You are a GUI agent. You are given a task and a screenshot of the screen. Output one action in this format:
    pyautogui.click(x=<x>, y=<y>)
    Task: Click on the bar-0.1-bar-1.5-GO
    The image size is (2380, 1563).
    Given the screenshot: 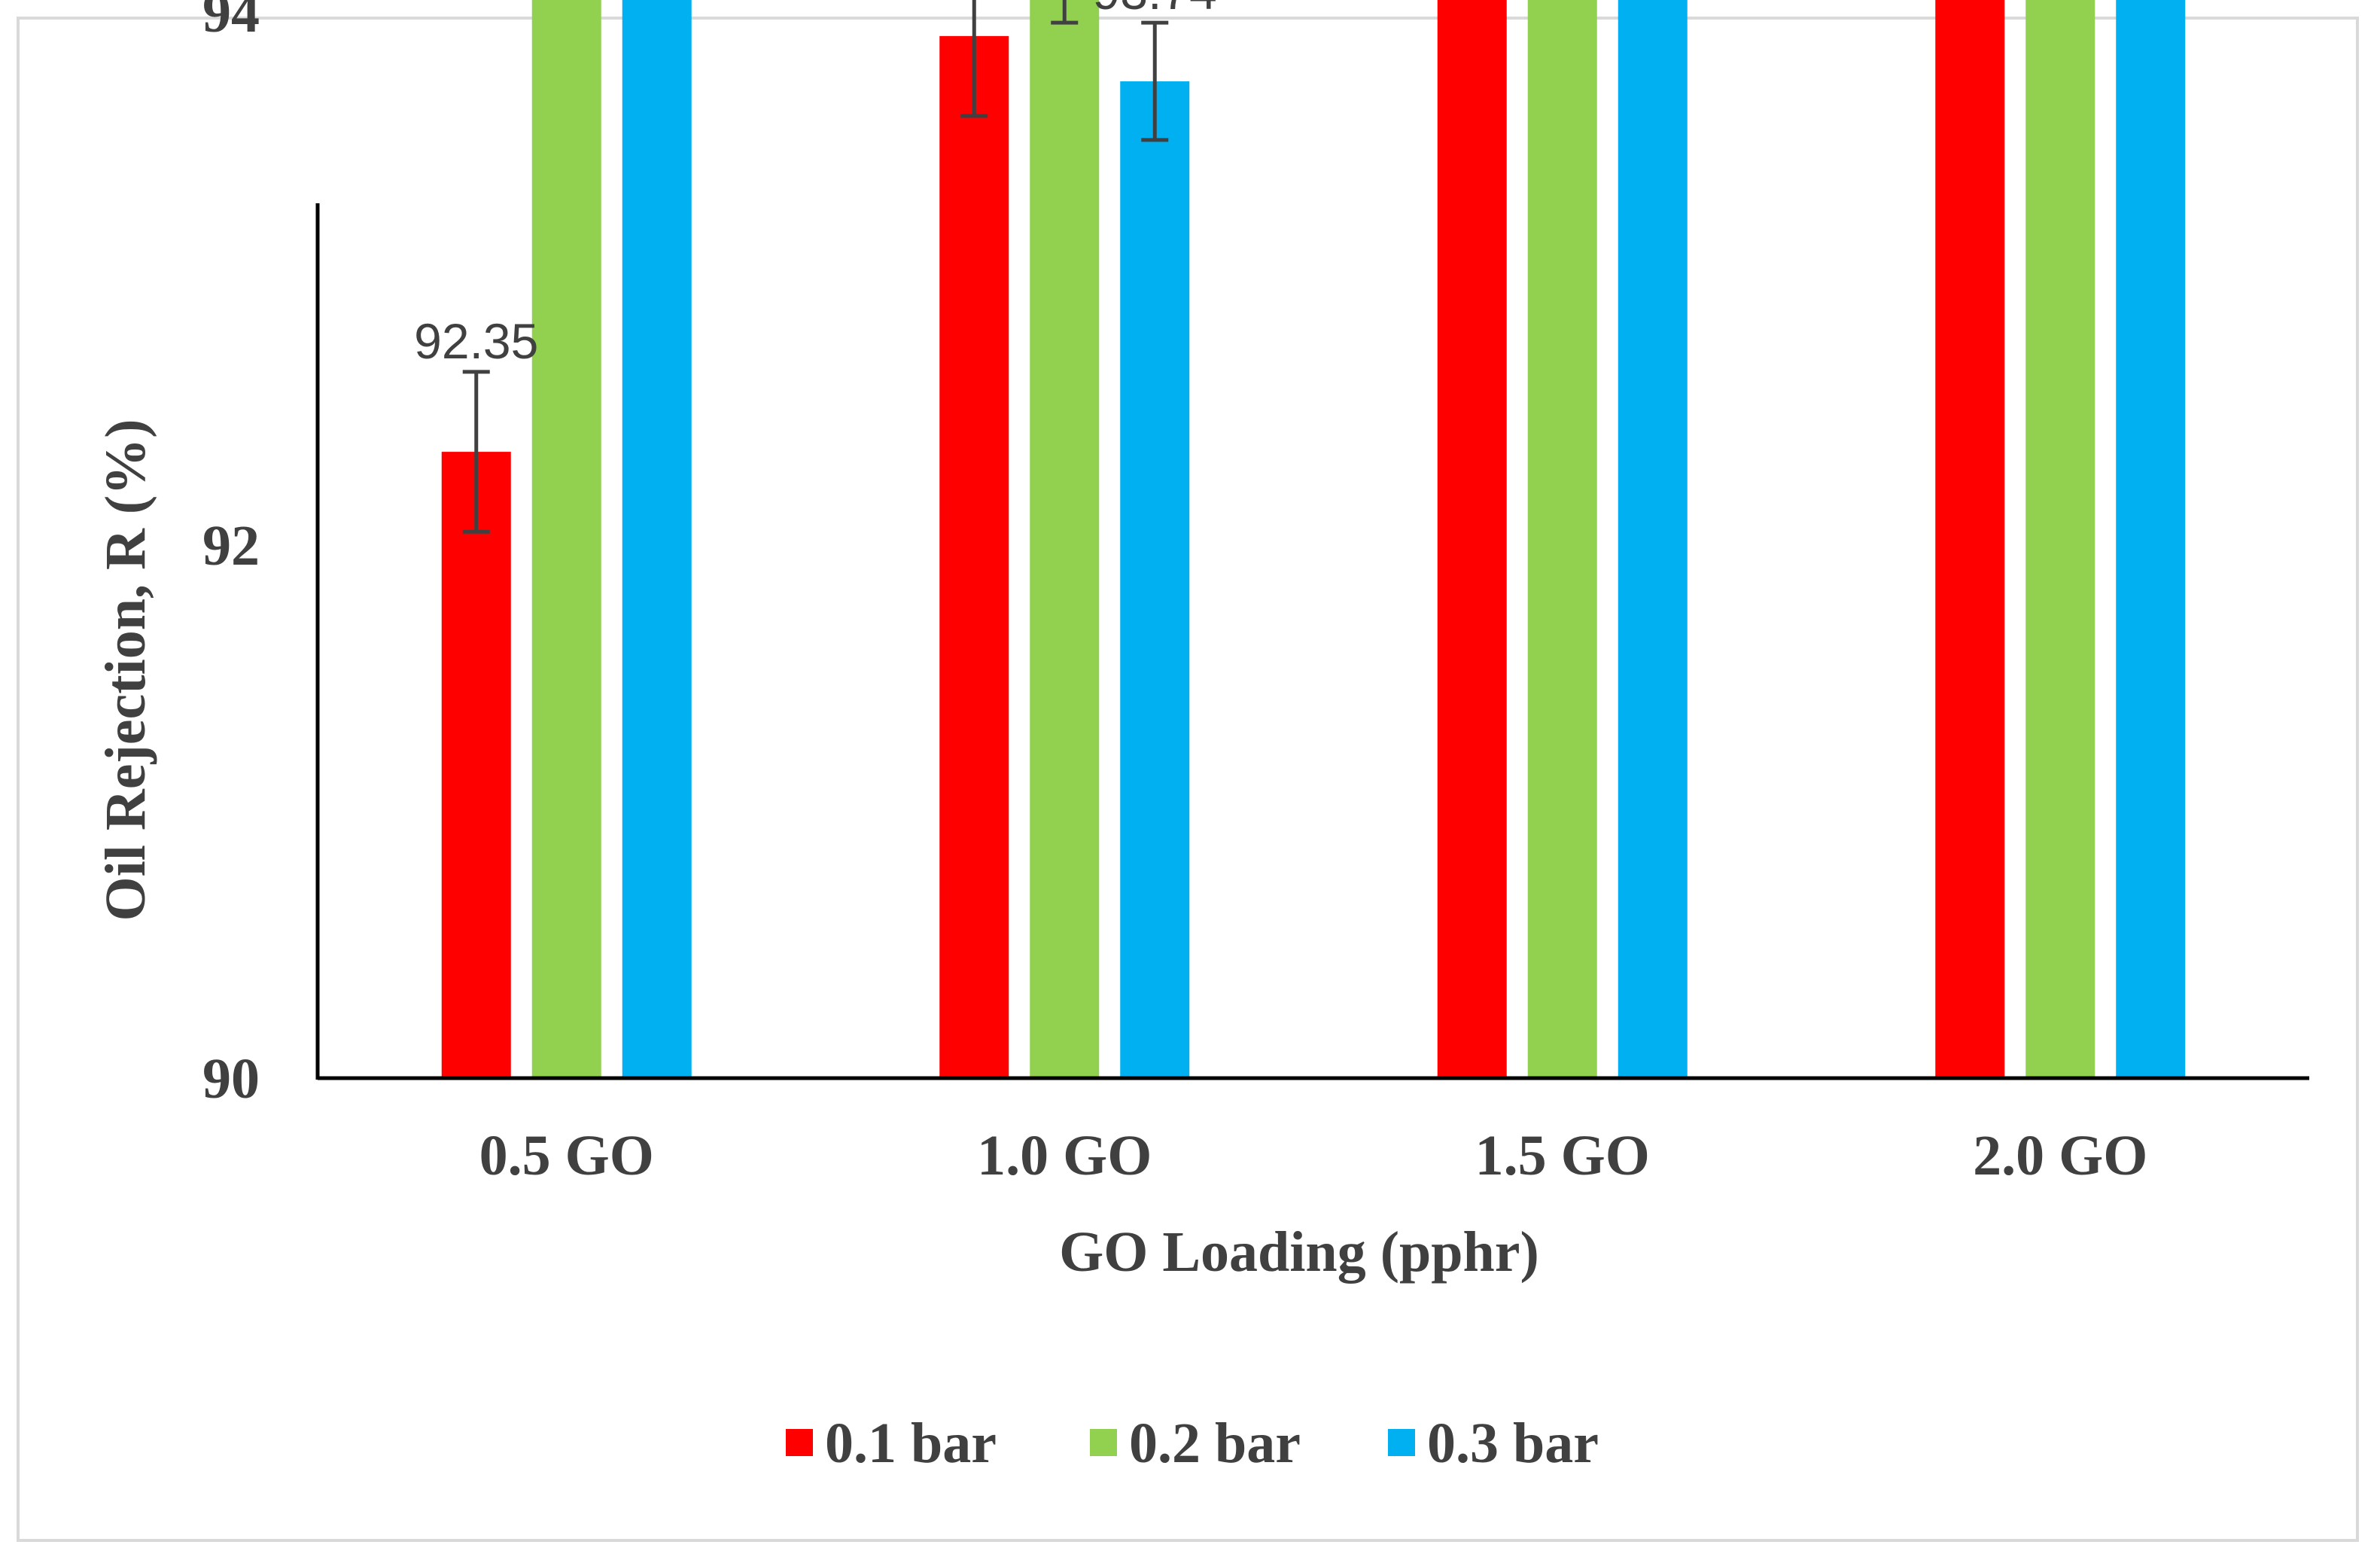 What is the action you would take?
    pyautogui.click(x=1472, y=539)
    